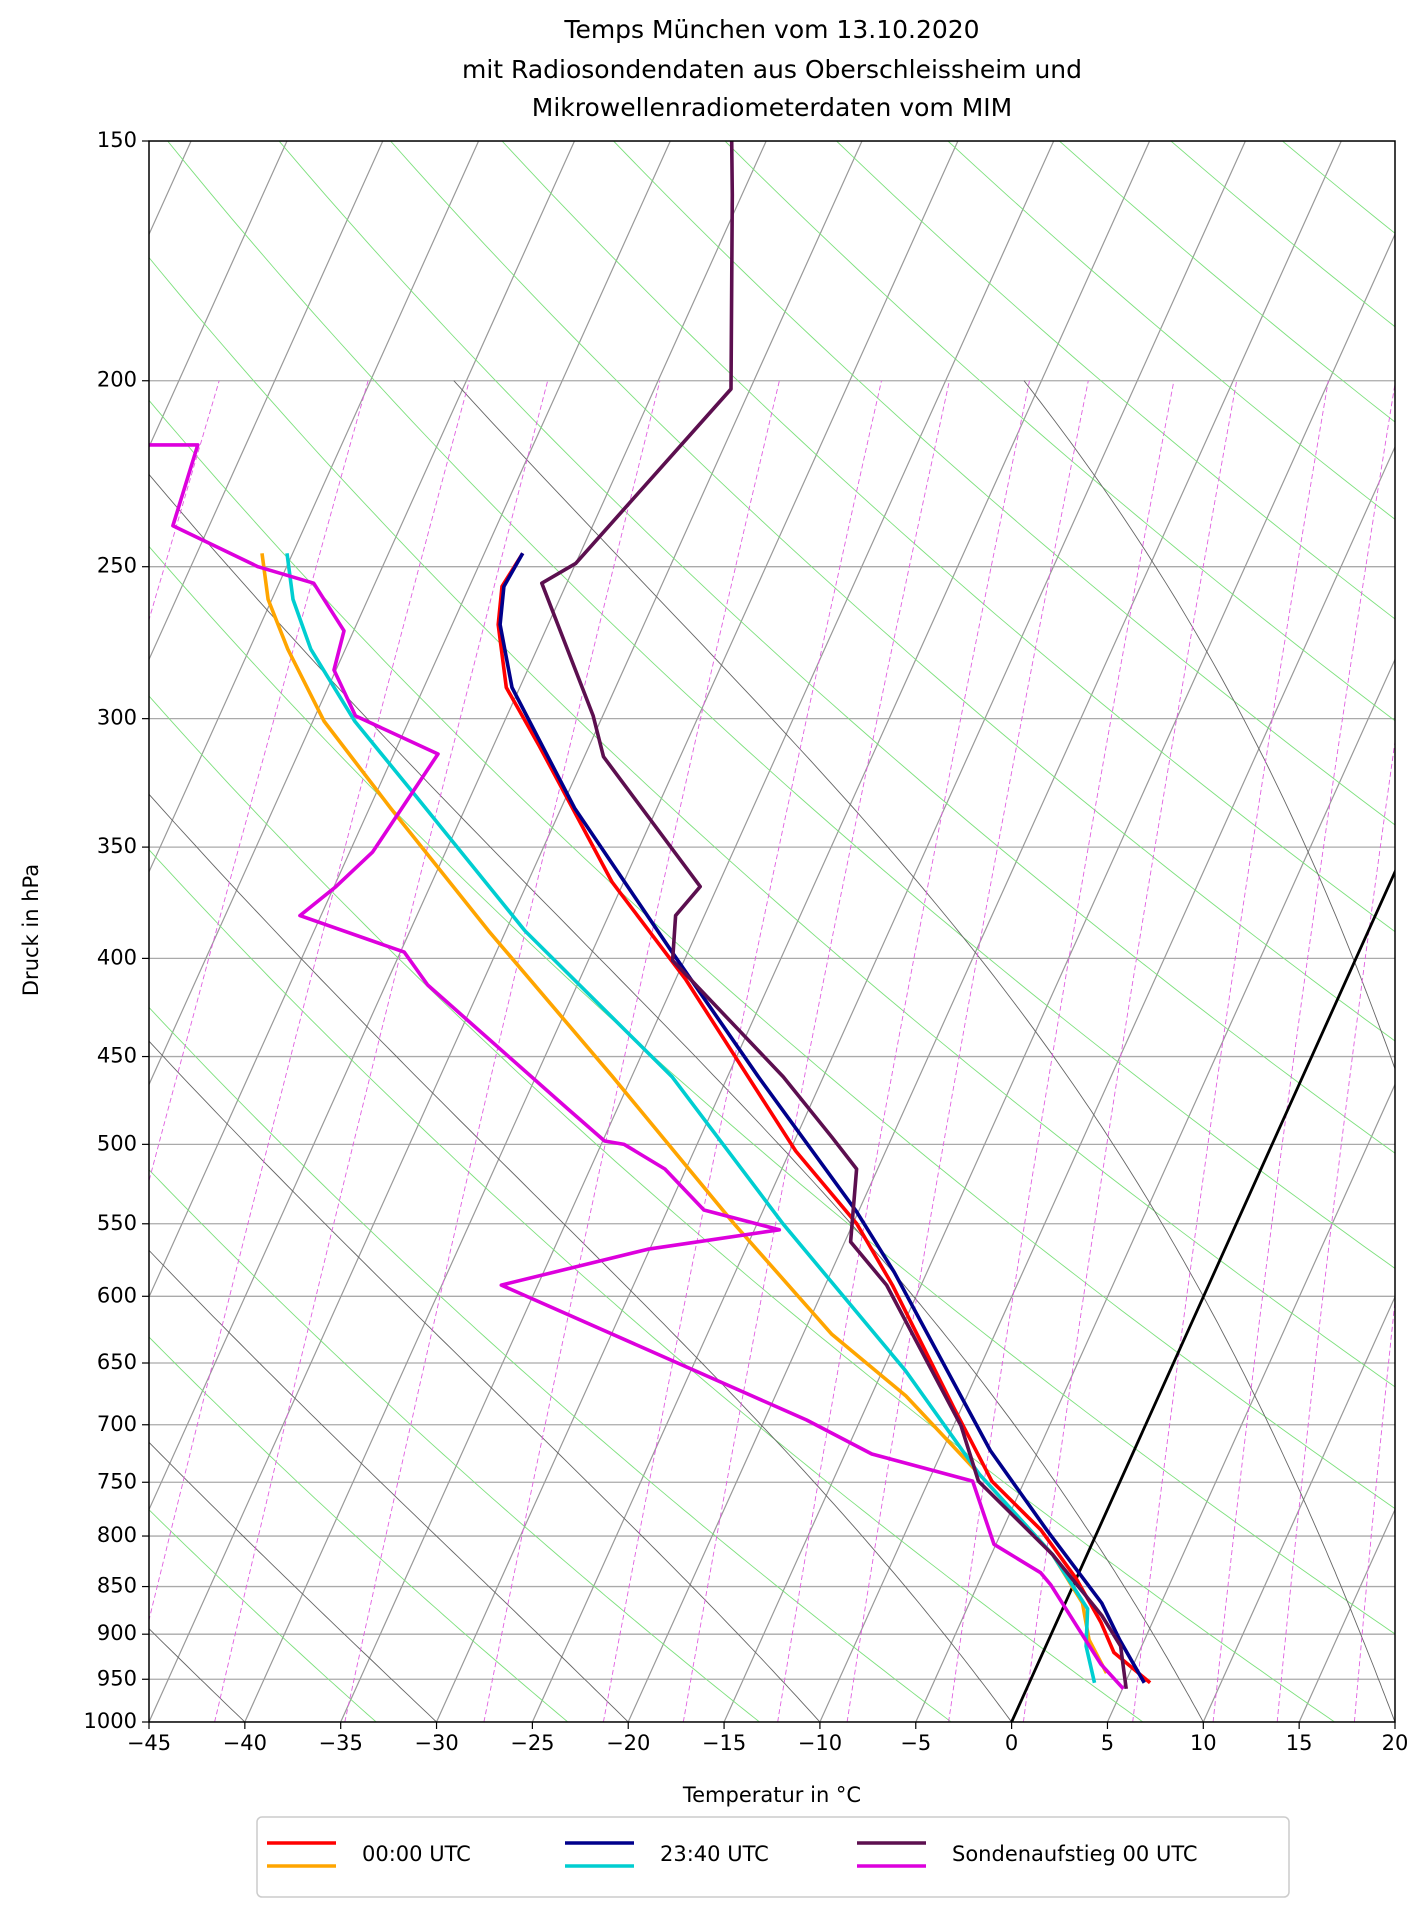  What do you see at coordinates (117, 1056) in the screenshot?
I see `y-tick-label: 450` at bounding box center [117, 1056].